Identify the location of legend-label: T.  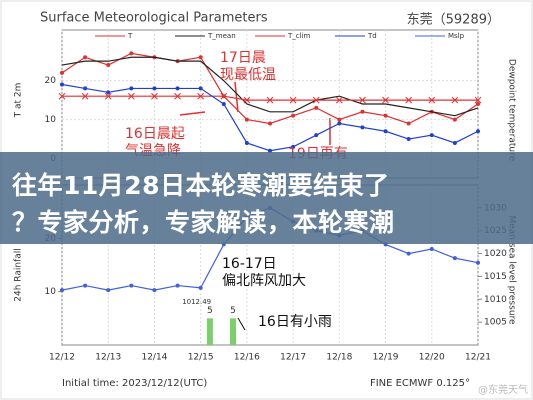
(130, 36).